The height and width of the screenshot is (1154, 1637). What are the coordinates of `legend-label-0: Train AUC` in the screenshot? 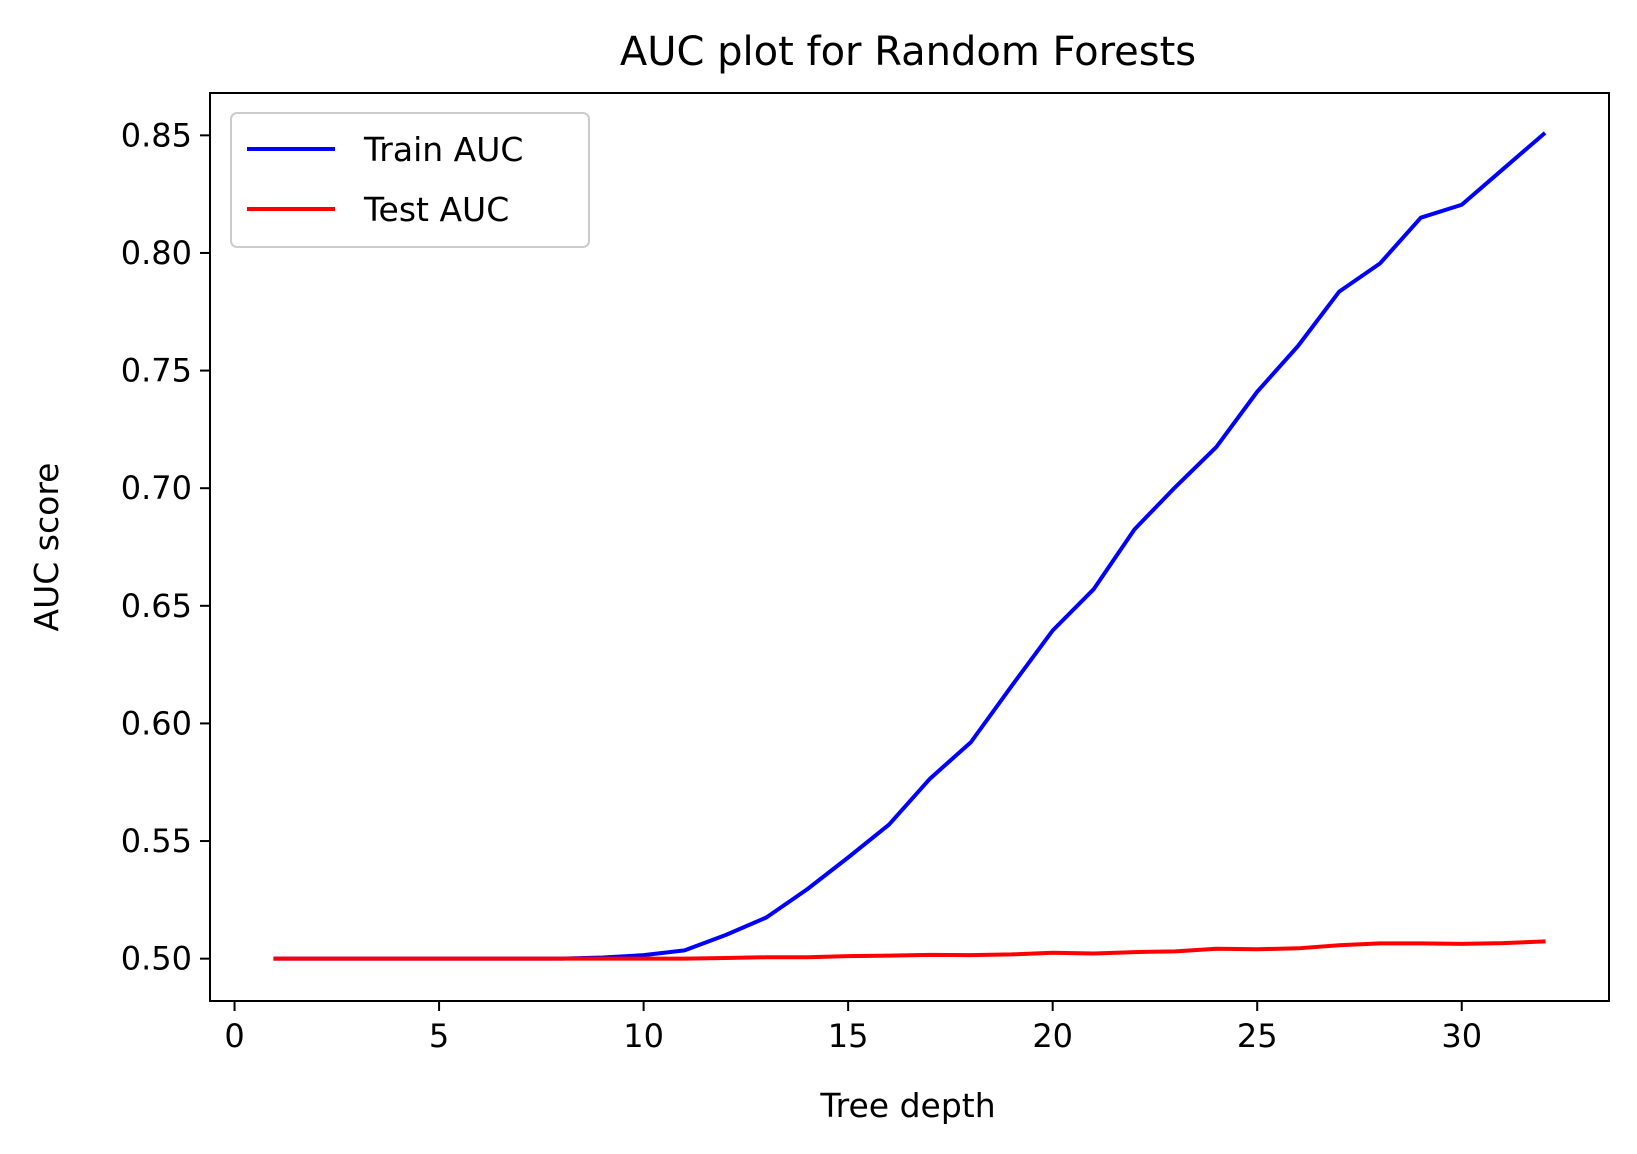 It's located at (443, 149).